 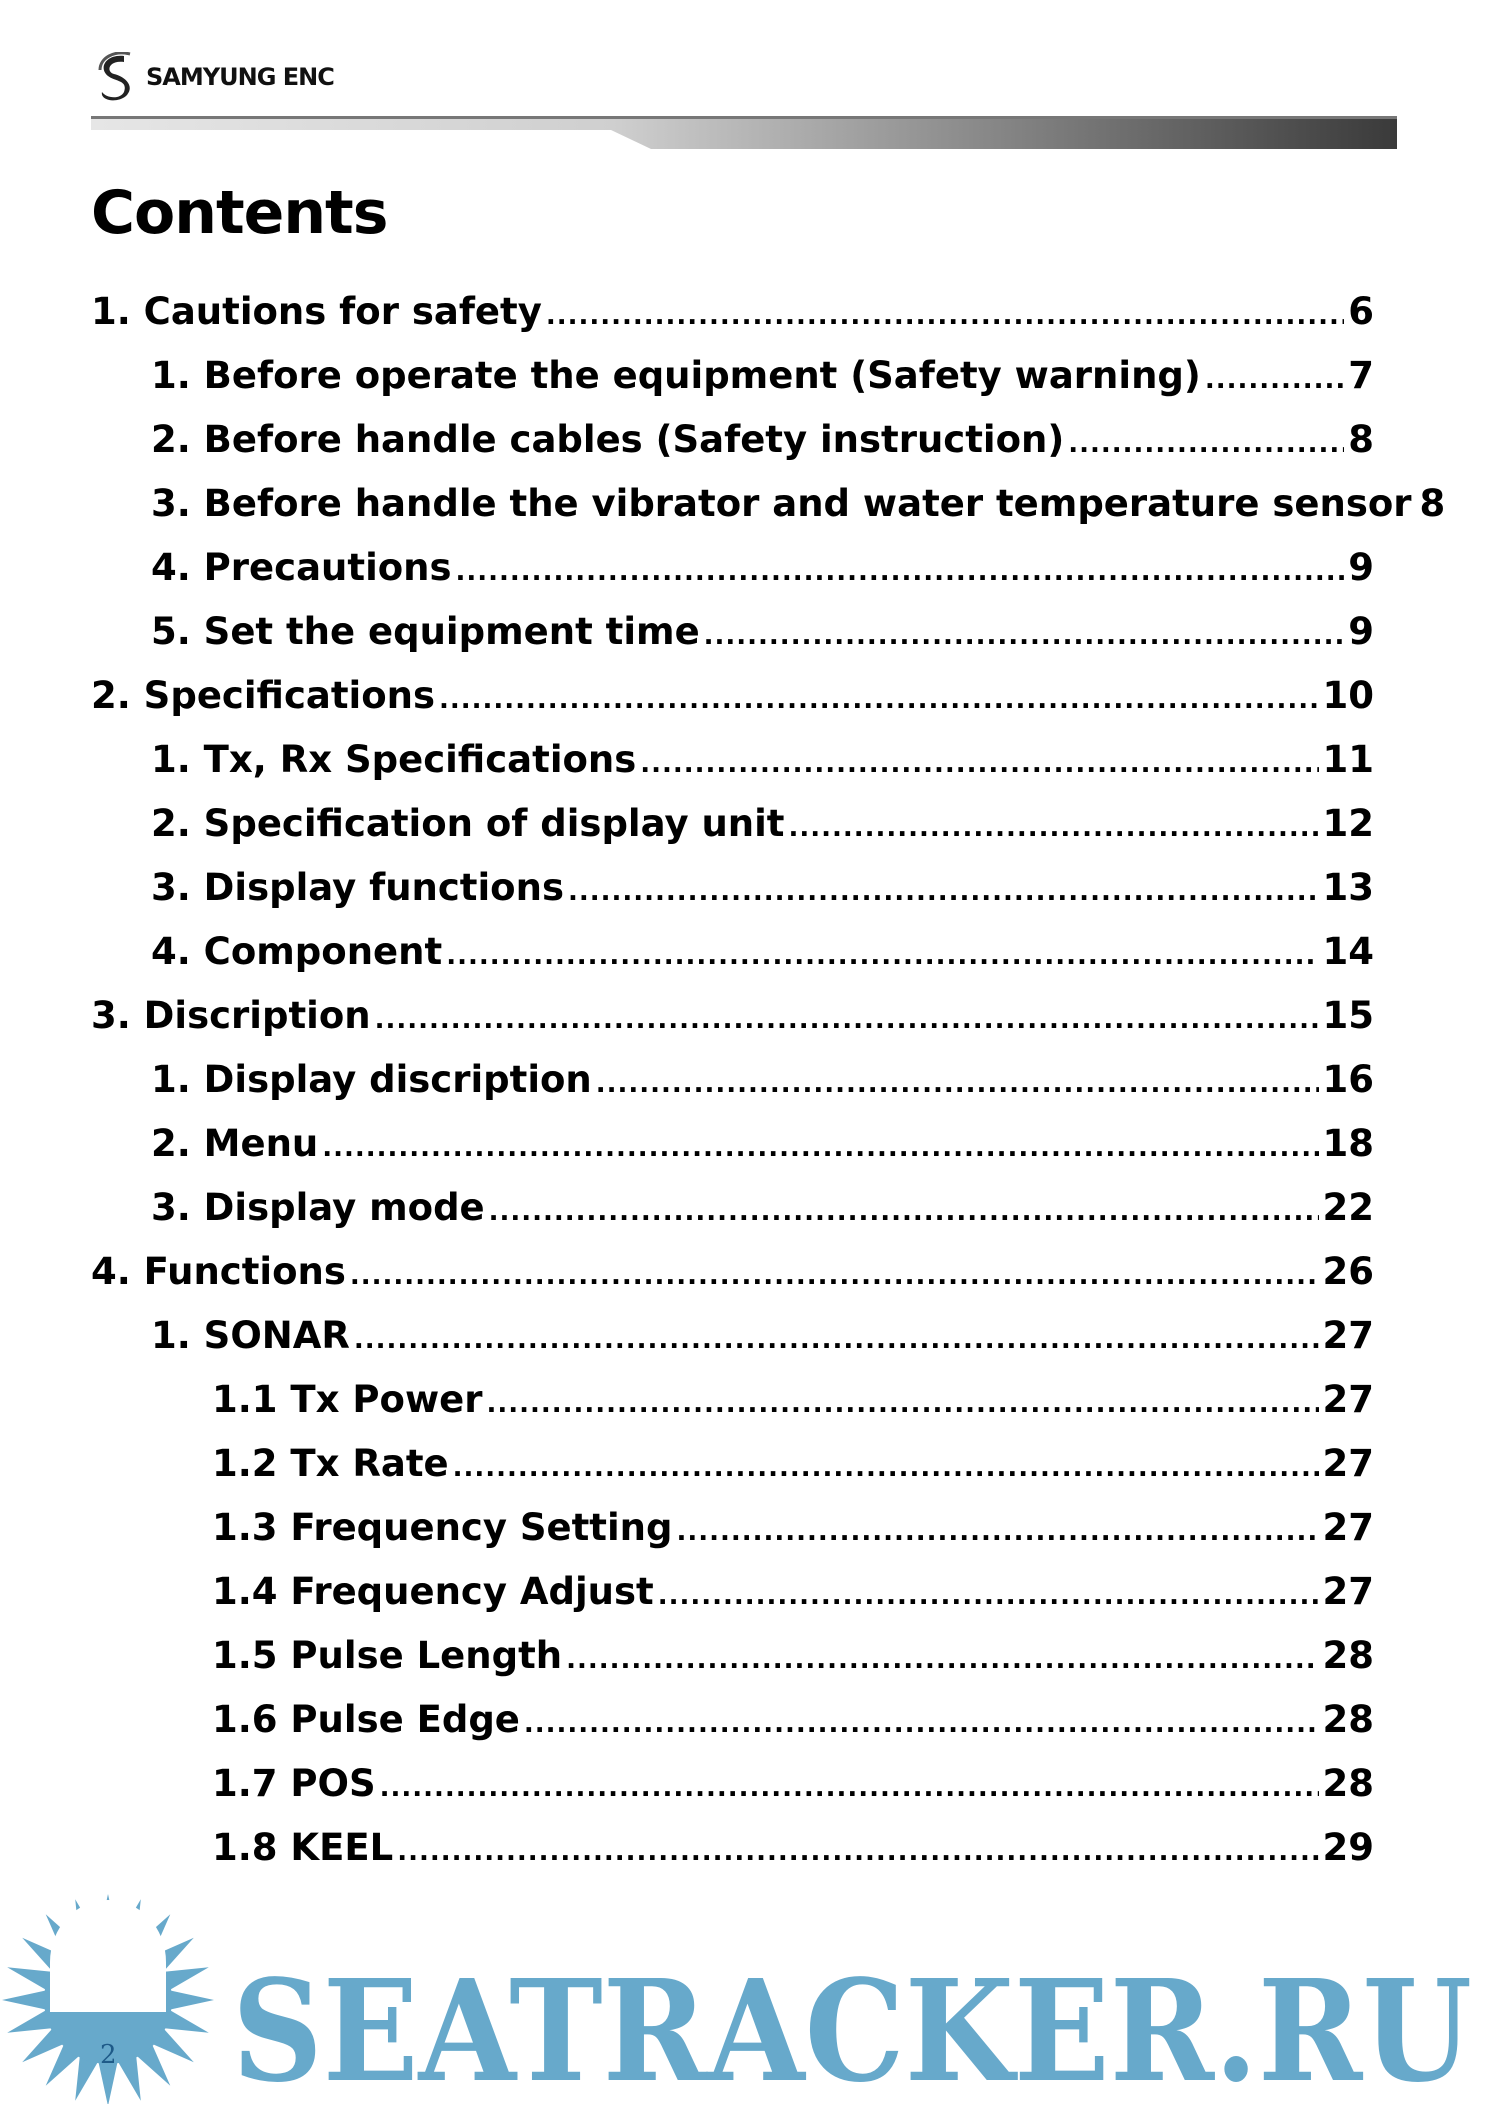 What do you see at coordinates (1348, 1015) in the screenshot?
I see `toc-entry-page: 15` at bounding box center [1348, 1015].